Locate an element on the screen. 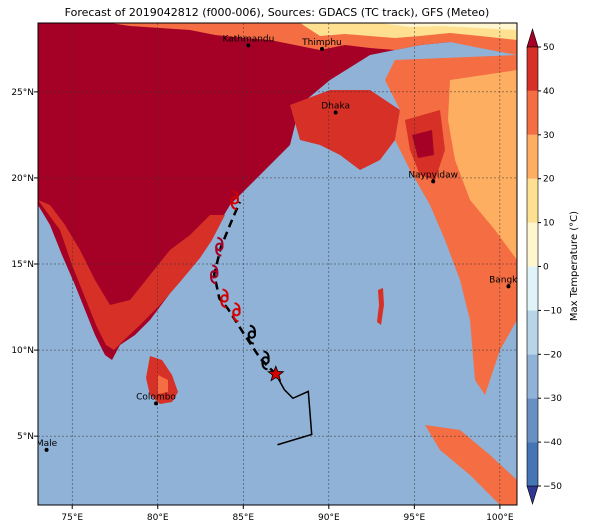 The height and width of the screenshot is (529, 592). y-tick-label: 25°N is located at coordinates (22, 93).